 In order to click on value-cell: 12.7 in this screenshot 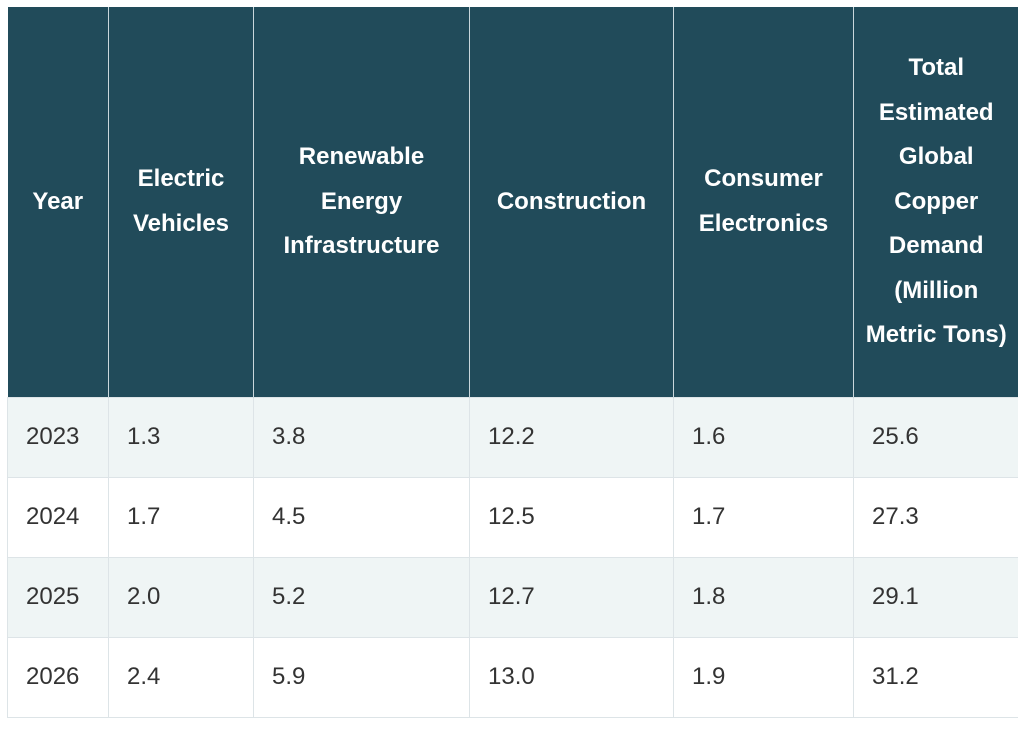, I will do `click(571, 597)`.